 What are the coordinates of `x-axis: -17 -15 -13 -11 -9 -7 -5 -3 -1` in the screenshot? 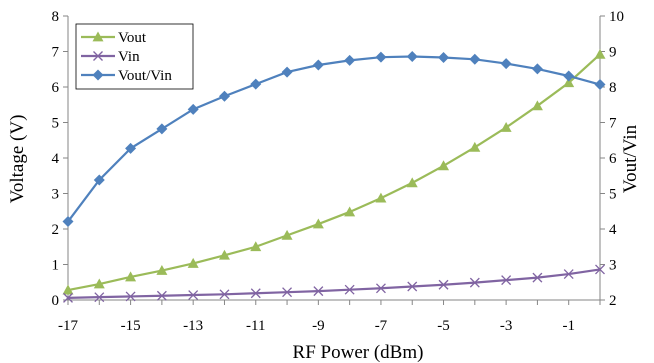 It's located at (329, 317).